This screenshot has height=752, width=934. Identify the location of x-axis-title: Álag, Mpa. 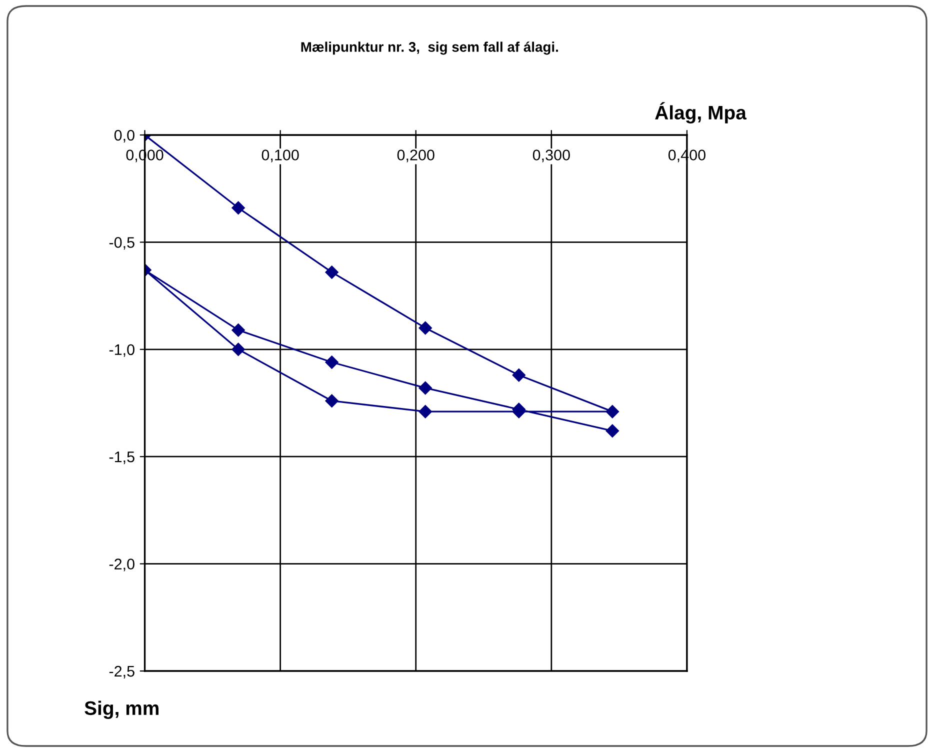
(701, 113).